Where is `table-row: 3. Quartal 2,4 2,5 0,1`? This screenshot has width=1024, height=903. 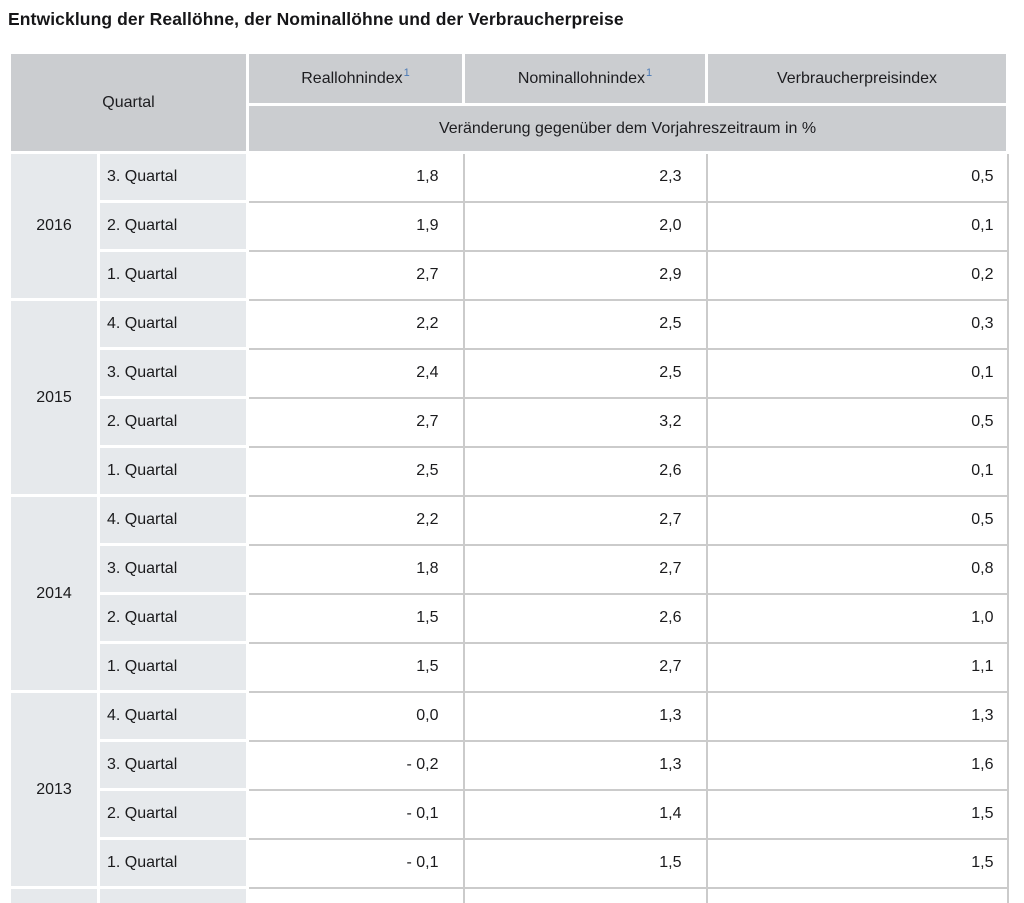
table-row: 3. Quartal 2,4 2,5 0,1 is located at coordinates (509, 373).